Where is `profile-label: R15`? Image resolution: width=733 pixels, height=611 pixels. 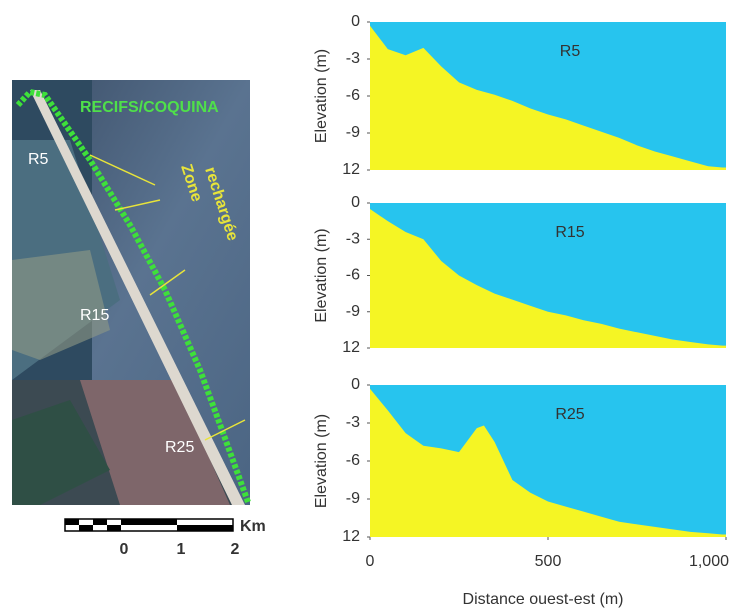 profile-label: R15 is located at coordinates (94, 315).